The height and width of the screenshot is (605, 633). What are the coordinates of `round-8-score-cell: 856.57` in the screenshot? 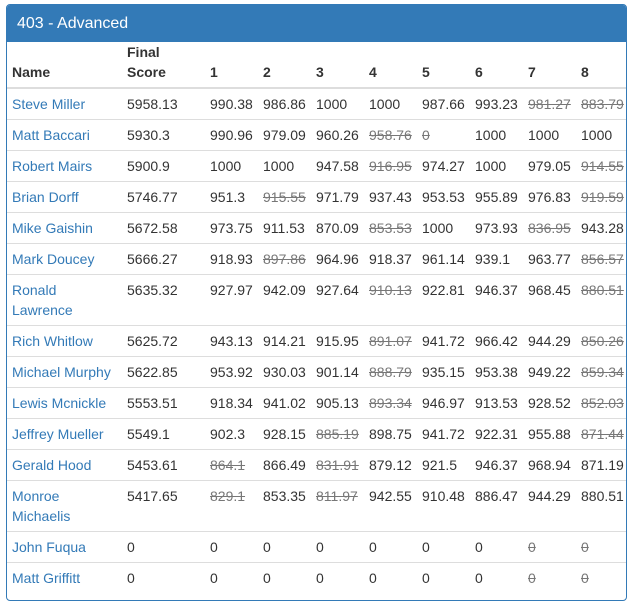 It's located at (601, 259).